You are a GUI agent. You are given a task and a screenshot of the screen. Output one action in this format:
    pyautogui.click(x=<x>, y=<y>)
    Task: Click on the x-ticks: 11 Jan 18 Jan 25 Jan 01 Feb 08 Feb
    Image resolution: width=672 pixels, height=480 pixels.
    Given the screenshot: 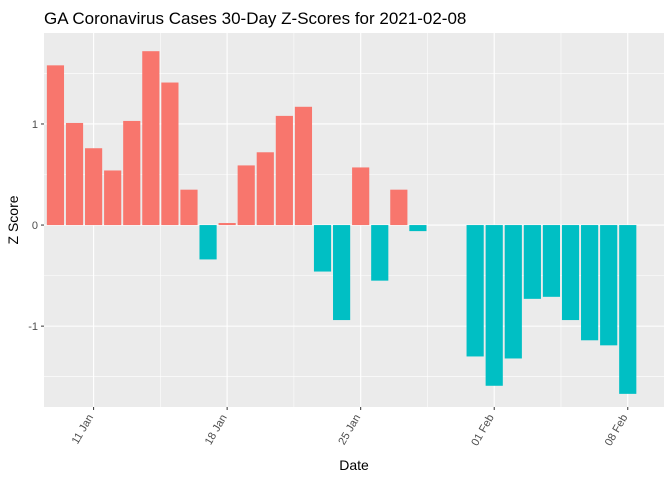 What is the action you would take?
    pyautogui.click(x=350, y=428)
    